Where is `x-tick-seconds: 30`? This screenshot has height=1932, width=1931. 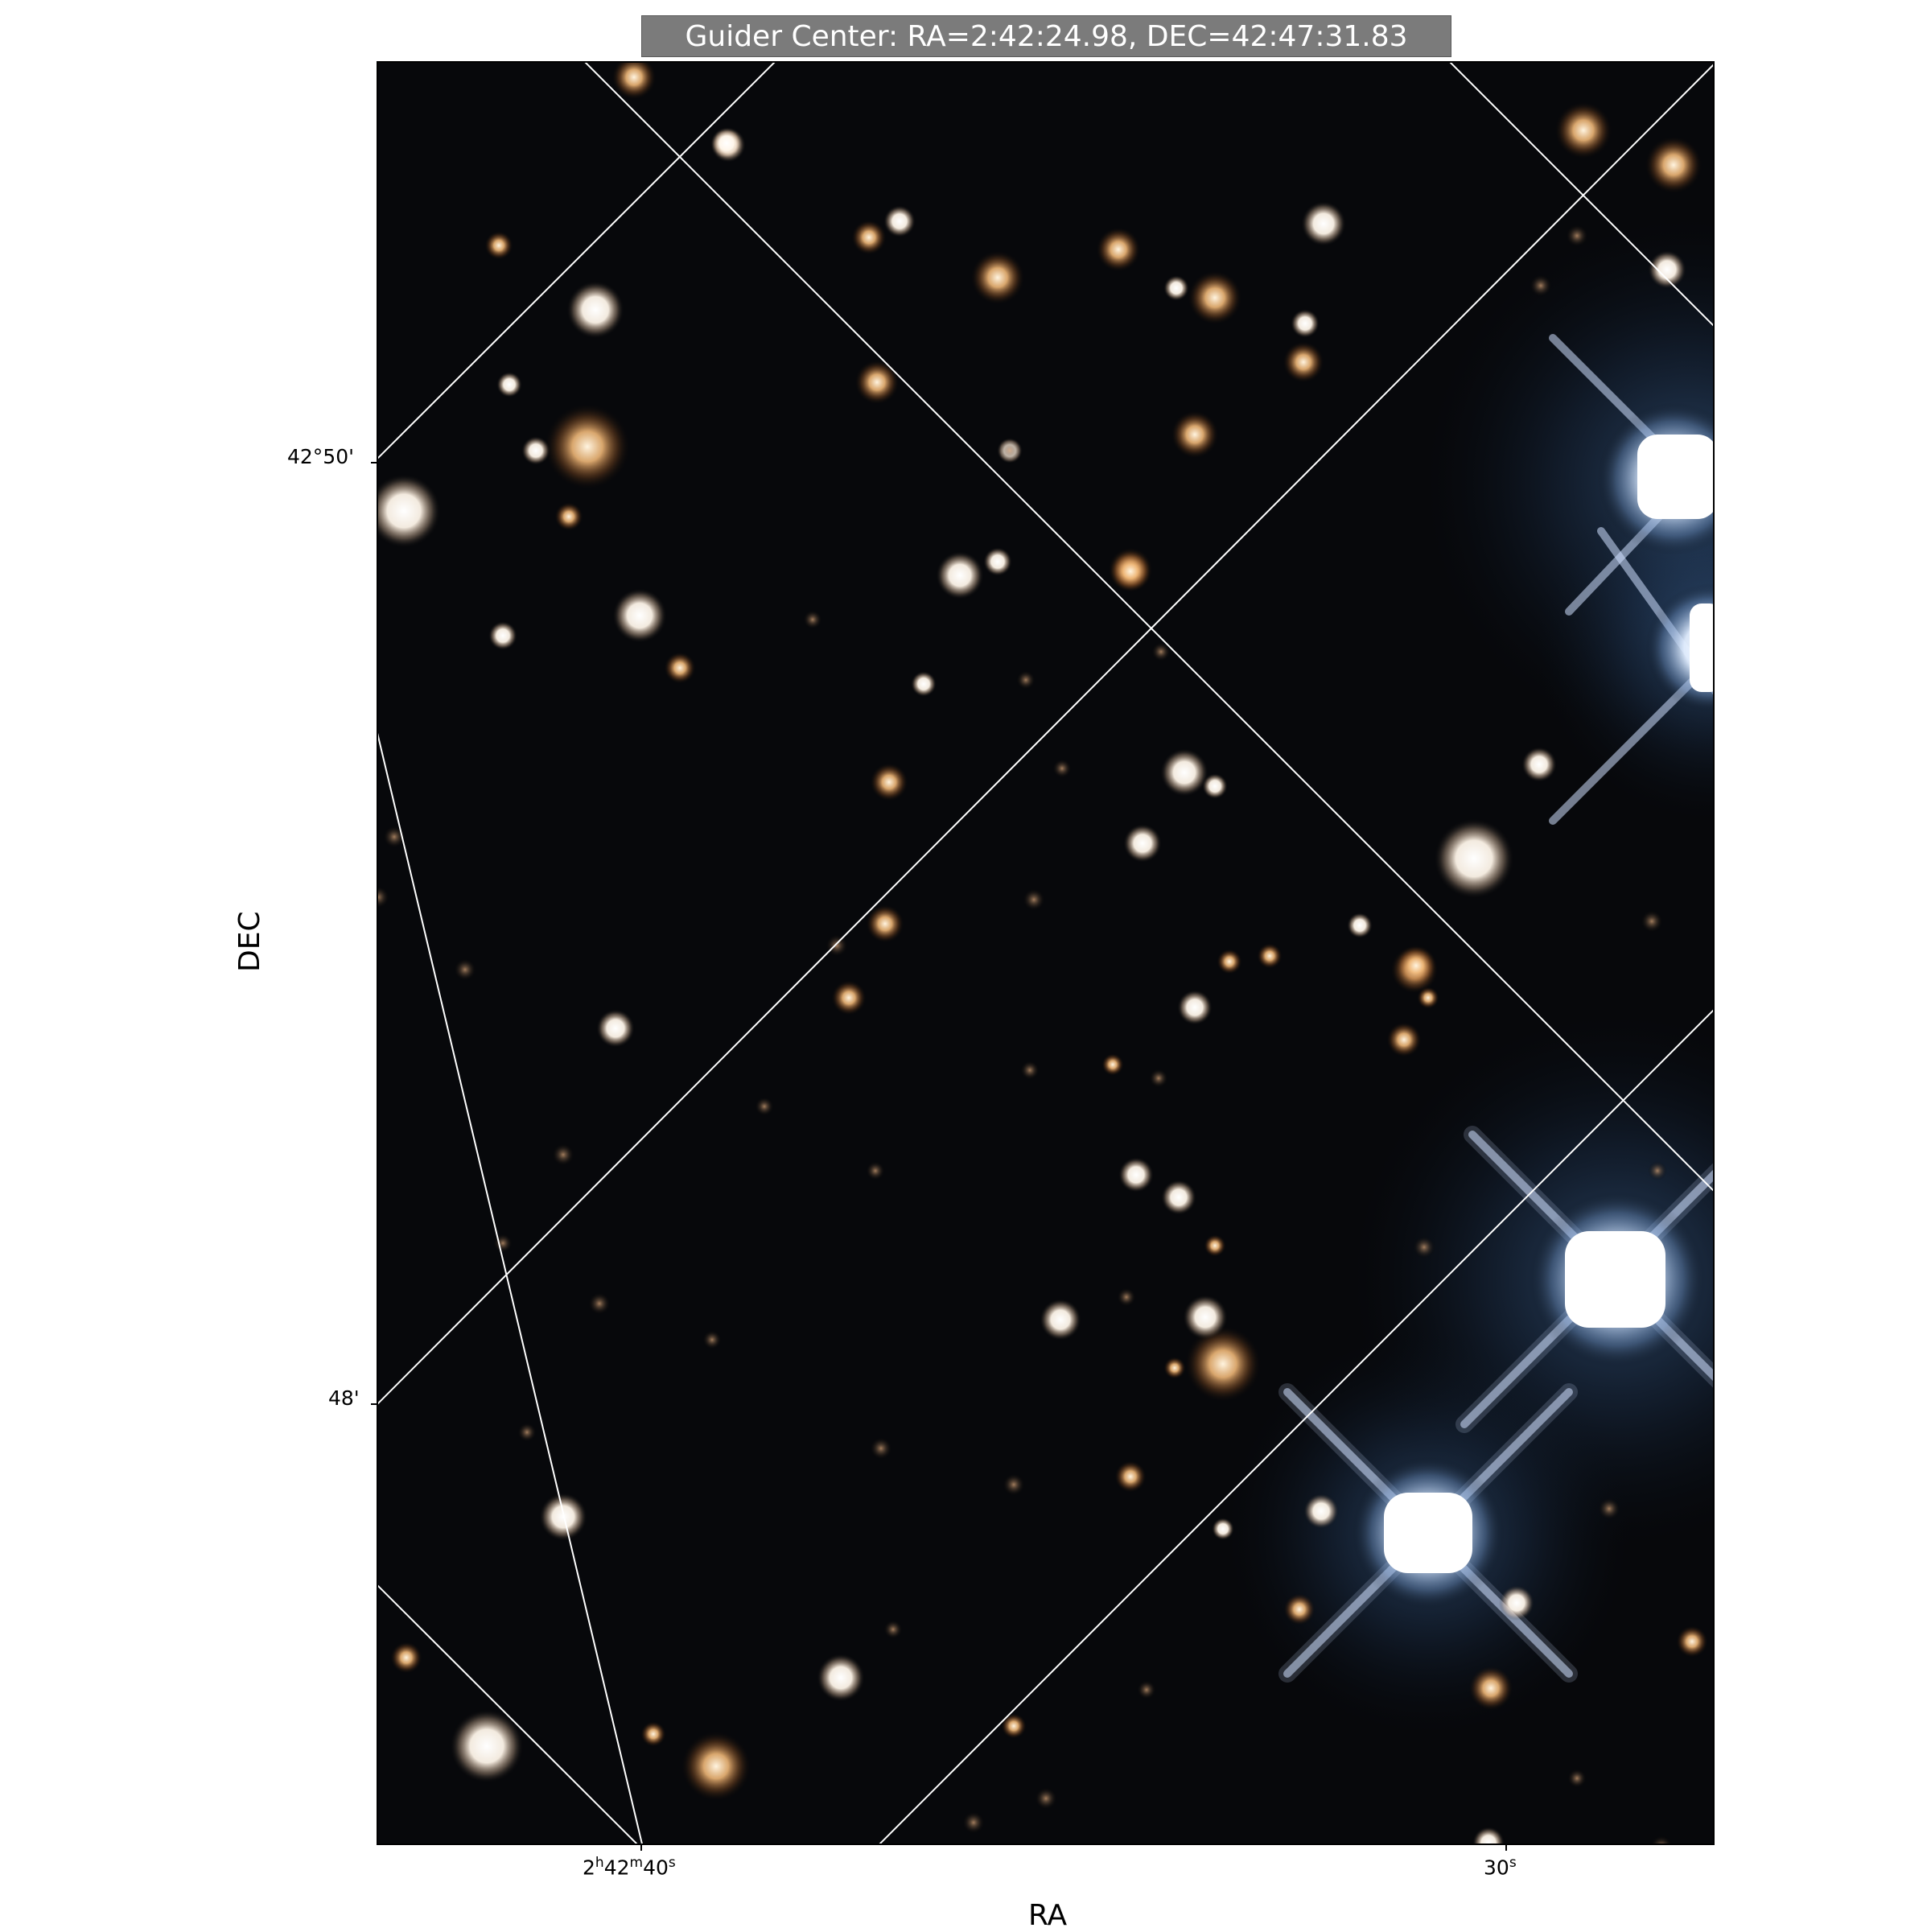 x-tick-seconds: 30 is located at coordinates (1497, 1868).